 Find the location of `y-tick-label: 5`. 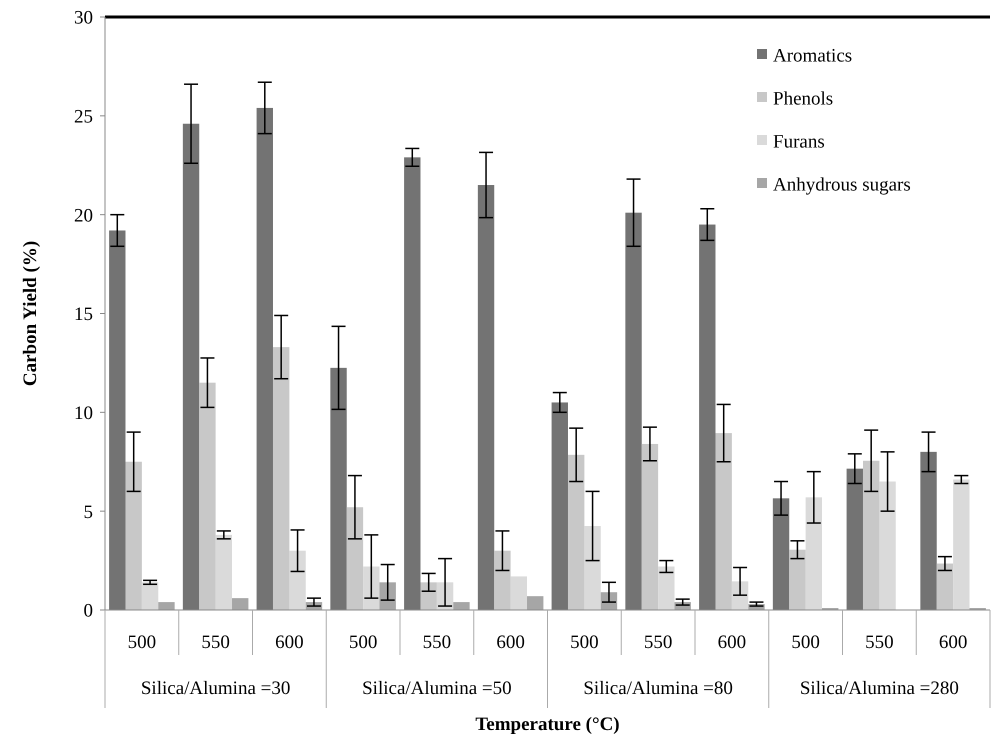

y-tick-label: 5 is located at coordinates (88, 512).